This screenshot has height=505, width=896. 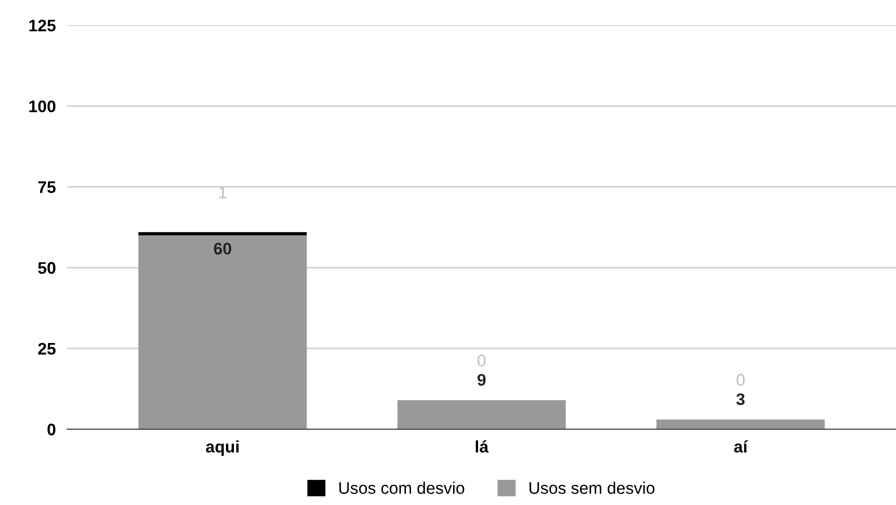 I want to click on x-tick-label: aqui, so click(x=222, y=448).